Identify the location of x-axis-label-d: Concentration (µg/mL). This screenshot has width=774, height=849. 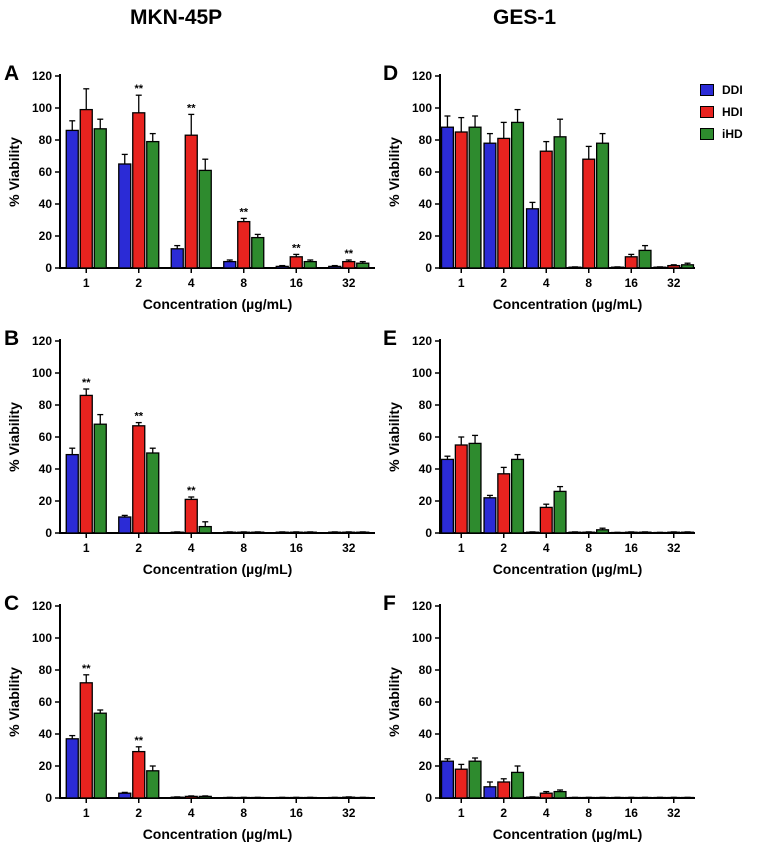
(568, 304).